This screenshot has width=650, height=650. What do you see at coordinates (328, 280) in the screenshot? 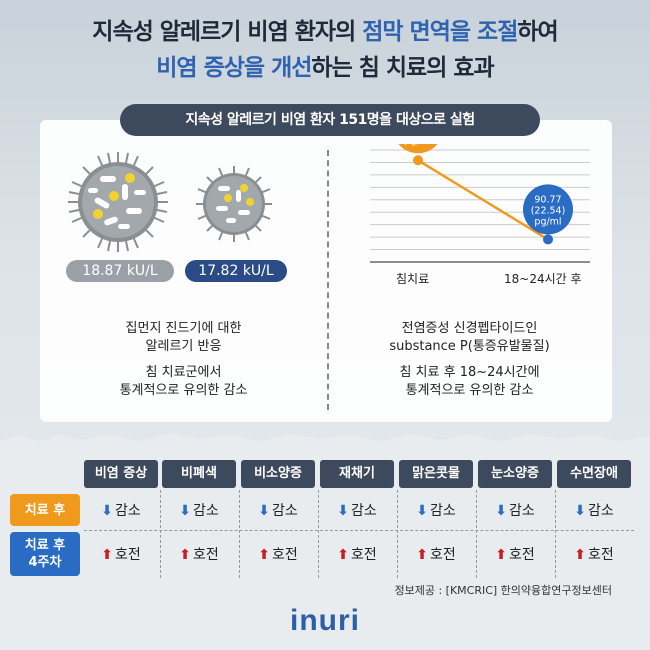
I see `panel-divider` at bounding box center [328, 280].